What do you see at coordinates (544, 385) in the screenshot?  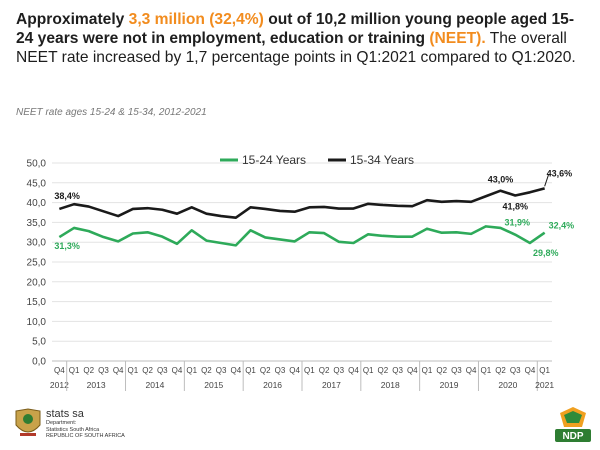 I see `x-year-label: 2021` at bounding box center [544, 385].